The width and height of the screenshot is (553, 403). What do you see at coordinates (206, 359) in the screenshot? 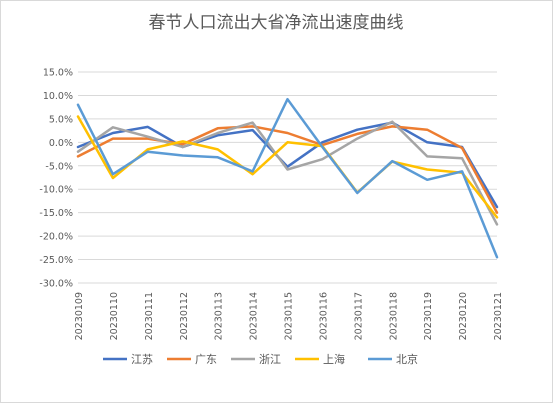
I see `legend-label: 广东` at bounding box center [206, 359].